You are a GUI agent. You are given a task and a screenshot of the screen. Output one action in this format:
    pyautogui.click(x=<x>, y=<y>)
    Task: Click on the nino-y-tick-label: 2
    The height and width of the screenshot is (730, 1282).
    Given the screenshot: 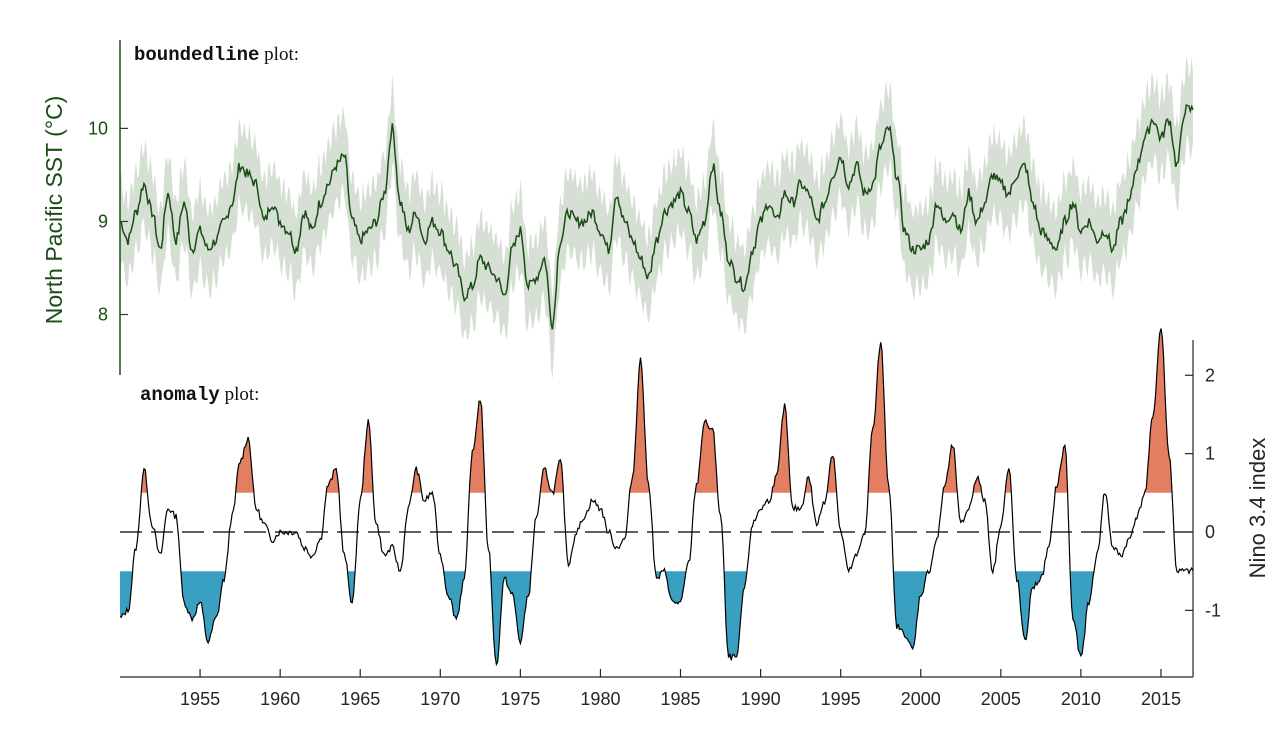 What is the action you would take?
    pyautogui.click(x=1210, y=375)
    